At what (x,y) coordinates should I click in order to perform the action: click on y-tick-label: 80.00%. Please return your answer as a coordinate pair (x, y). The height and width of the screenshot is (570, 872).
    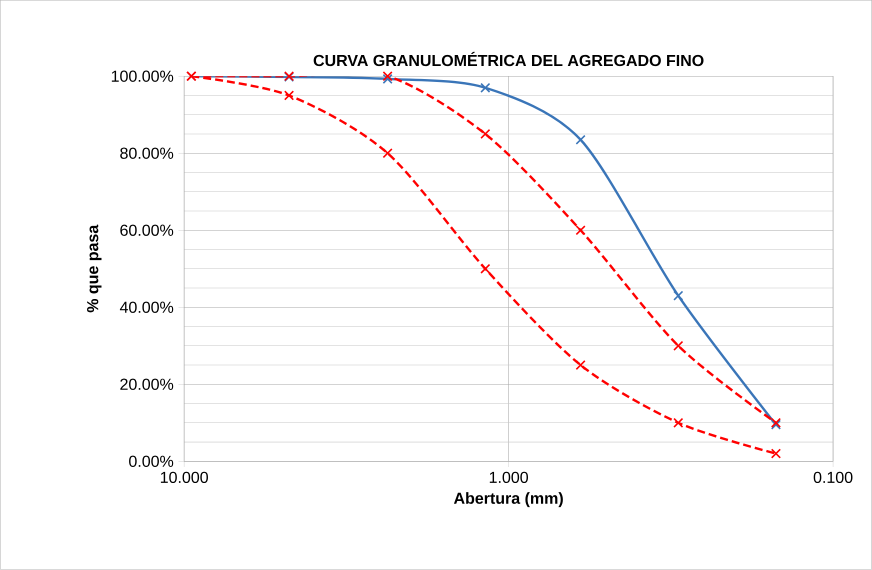
    Looking at the image, I should click on (147, 154).